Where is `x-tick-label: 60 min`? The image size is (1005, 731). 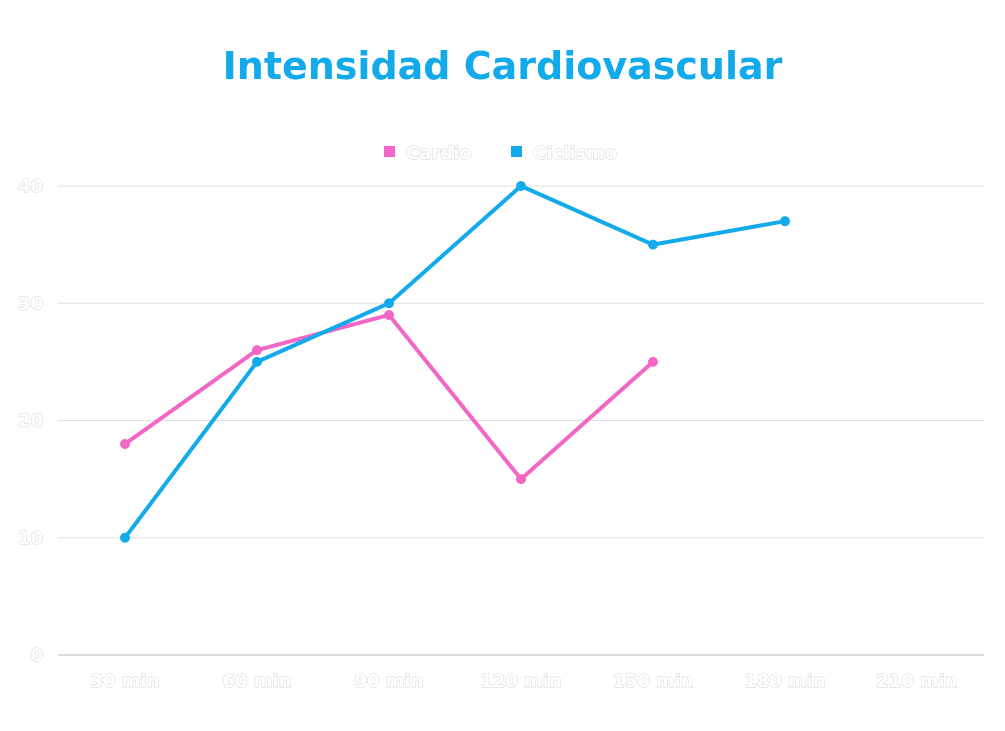
x-tick-label: 60 min is located at coordinates (256, 681).